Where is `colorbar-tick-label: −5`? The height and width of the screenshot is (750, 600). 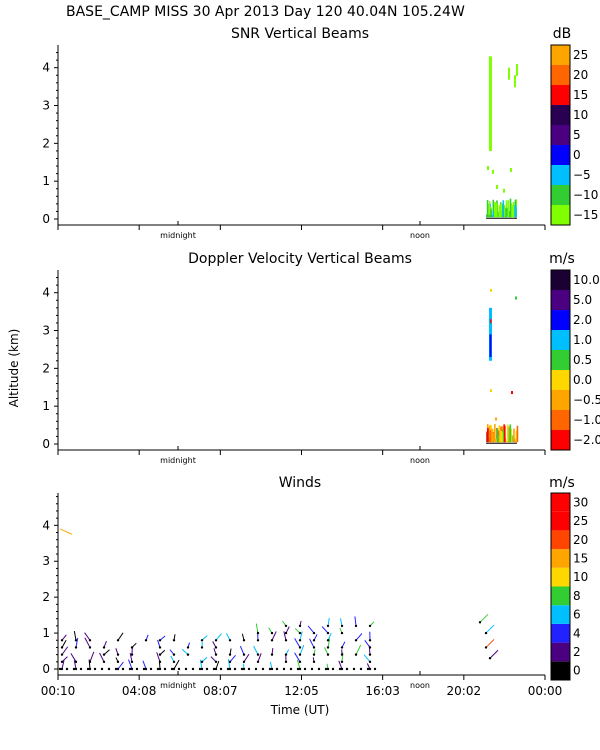
colorbar-tick-label: −5 is located at coordinates (582, 175).